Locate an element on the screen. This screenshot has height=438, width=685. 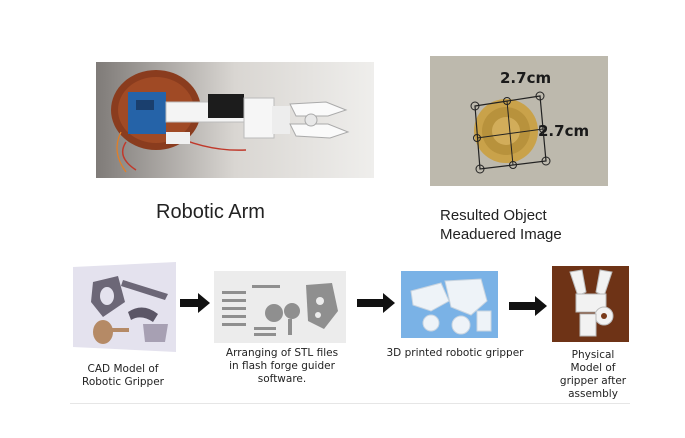
caption-line: 3D printed robotic gripper is located at coordinates (455, 353).